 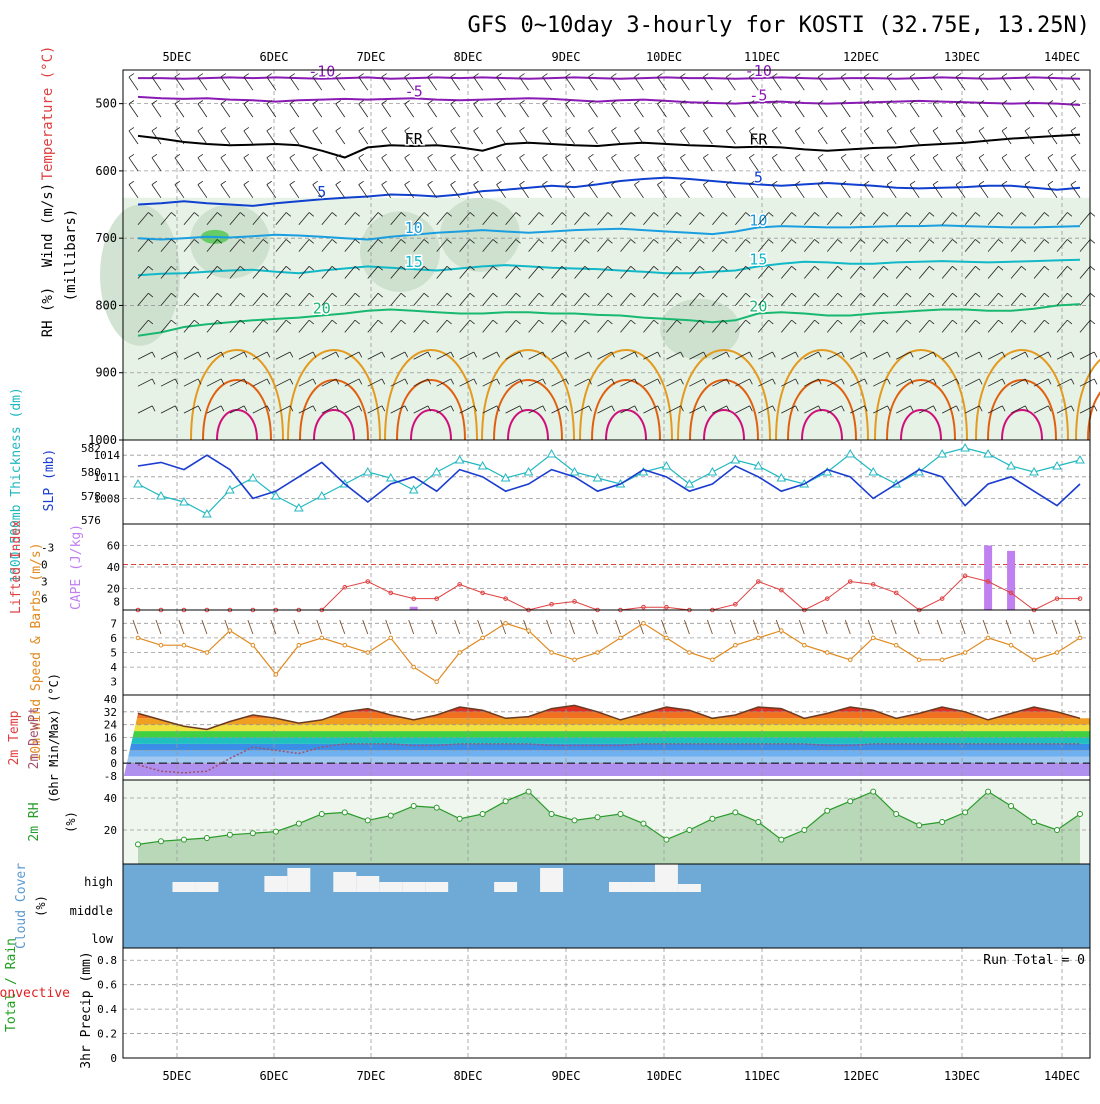 I want to click on rh-area, so click(x=609, y=827).